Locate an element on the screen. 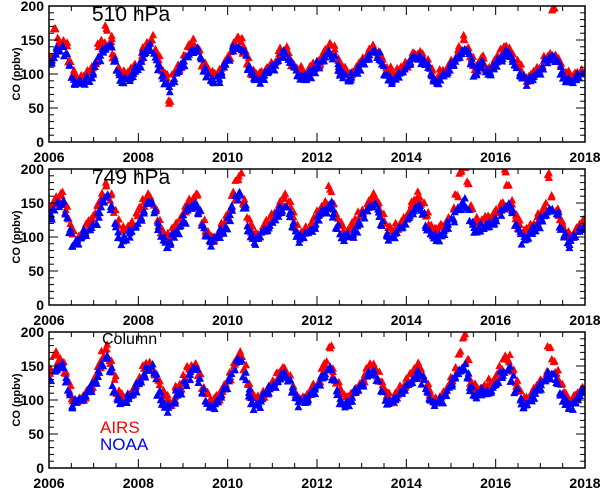  x-tick-label: 2014 is located at coordinates (406, 157).